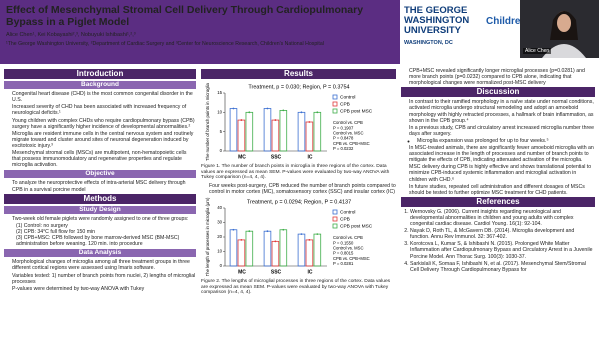 The width and height of the screenshot is (599, 337). Describe the element at coordinates (242, 272) in the screenshot. I see `x-tick-label: MC` at that location.